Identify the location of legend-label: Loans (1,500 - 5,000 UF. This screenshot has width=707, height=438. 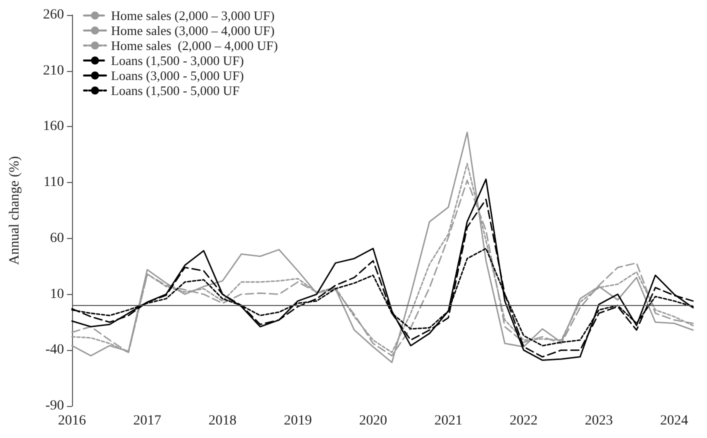
(175, 90).